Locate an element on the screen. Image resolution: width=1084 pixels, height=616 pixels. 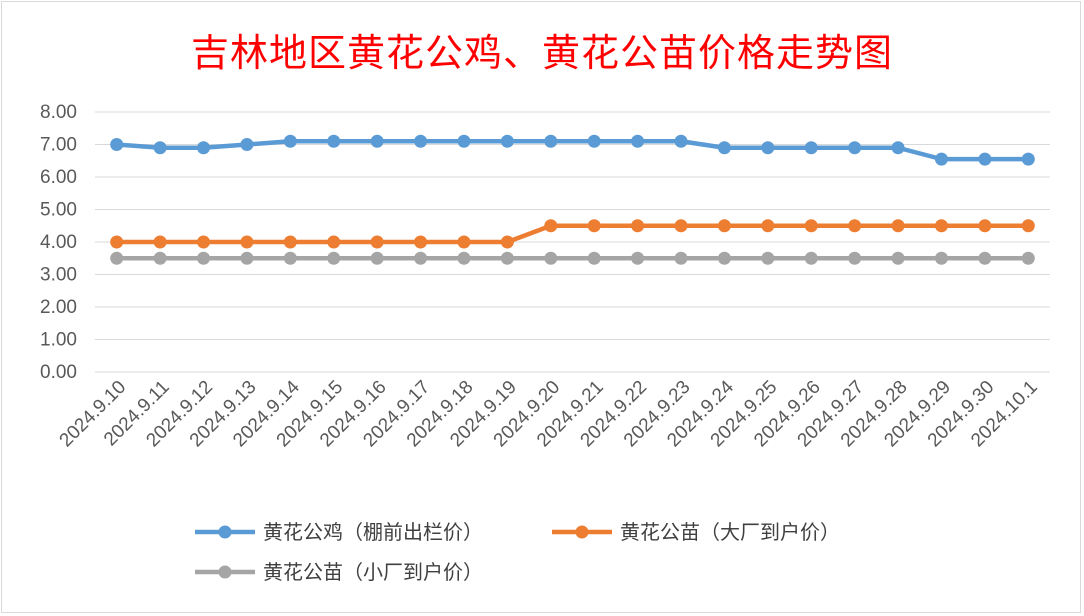
legend-item: 黄花公苗（大厂到户价） is located at coordinates (696, 532).